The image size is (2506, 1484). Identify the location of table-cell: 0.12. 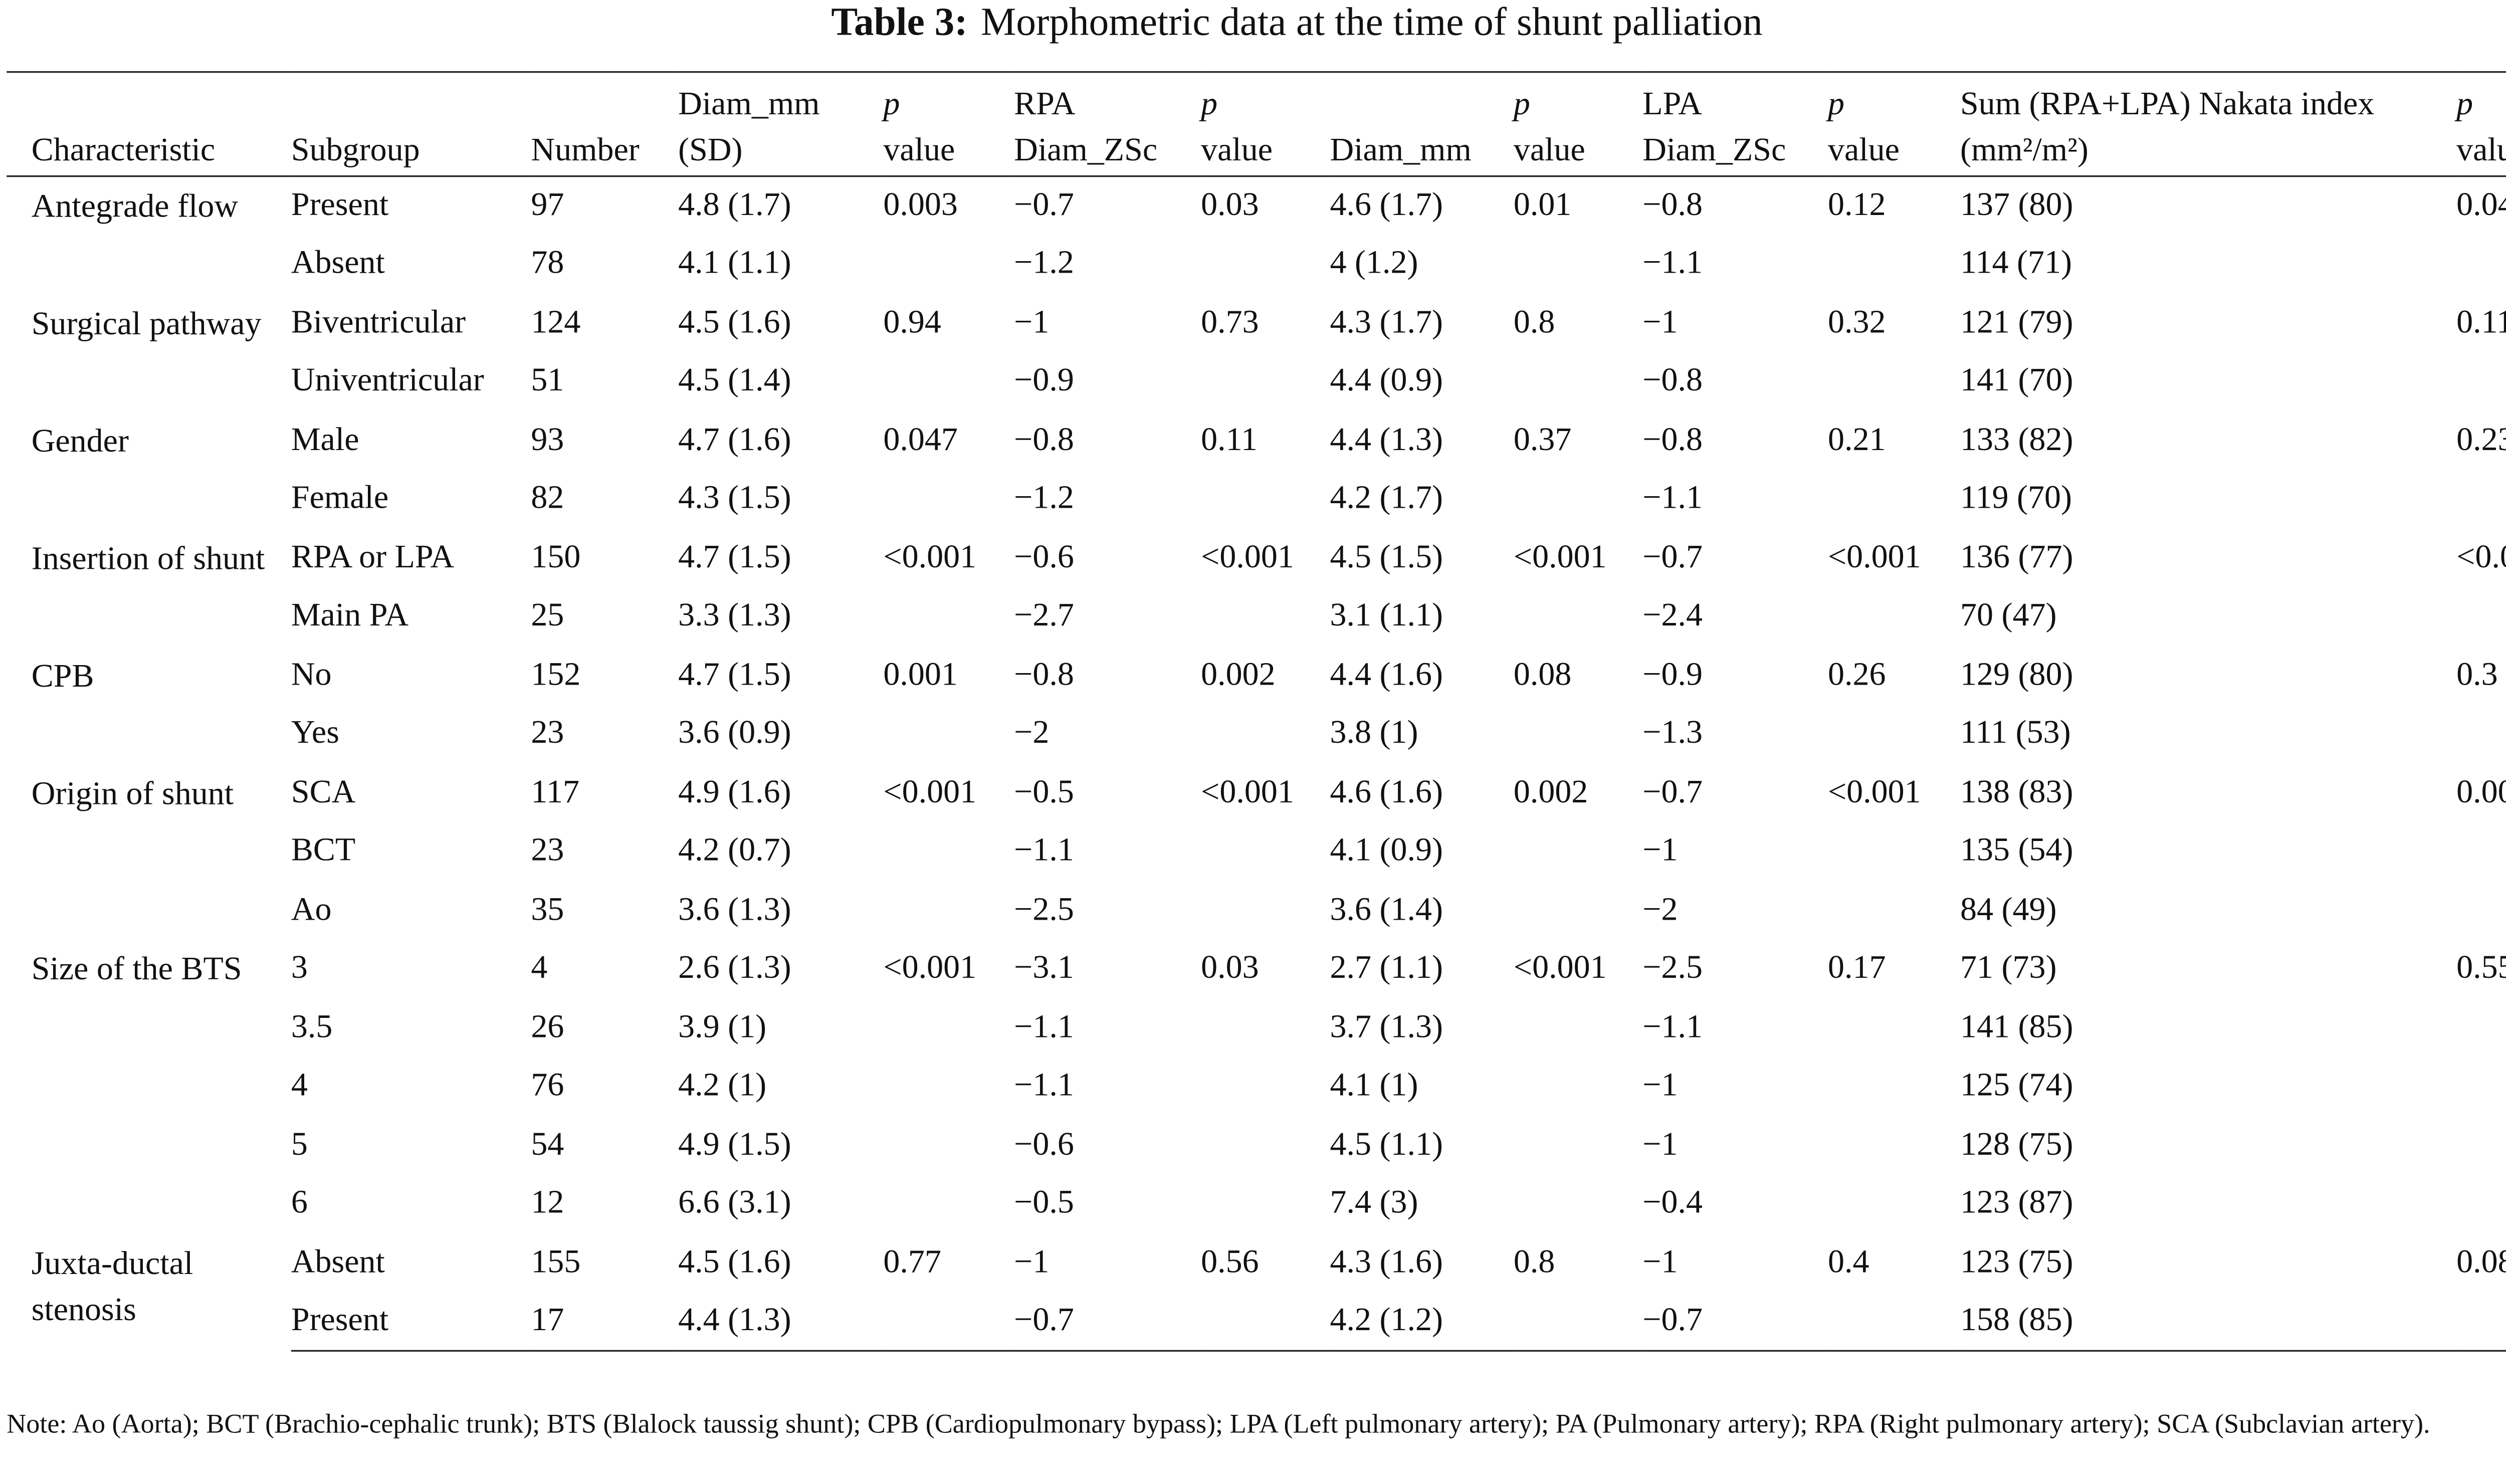
(1856, 205).